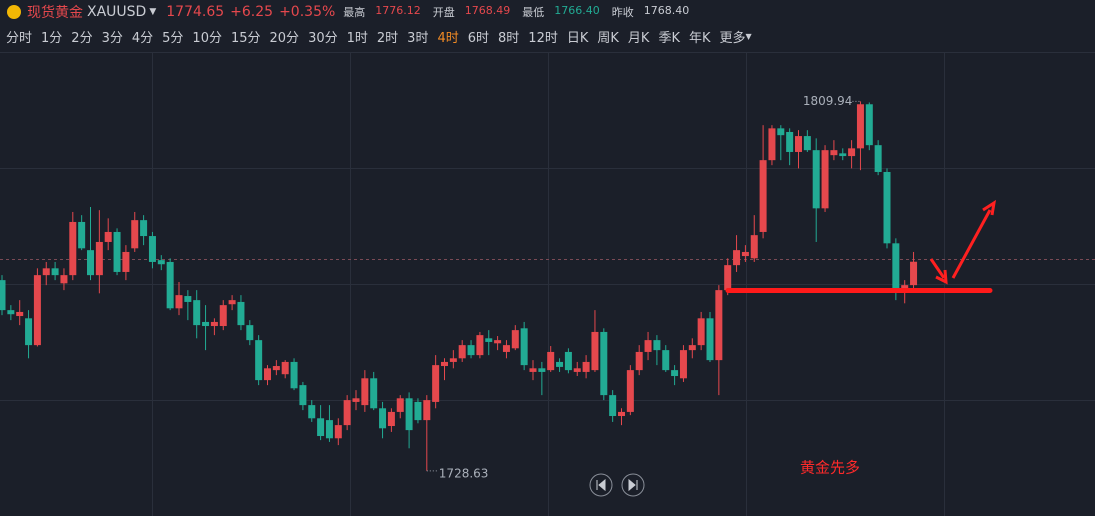  What do you see at coordinates (622, 12) in the screenshot?
I see `stat-label: 昨收` at bounding box center [622, 12].